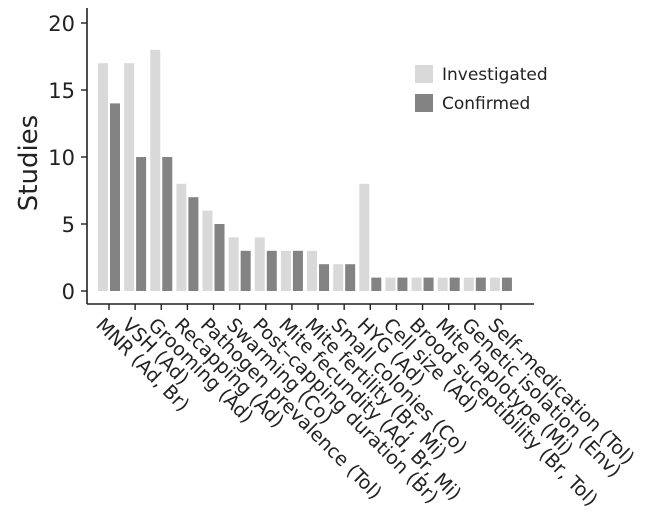 The image size is (661, 526). I want to click on y-axis-ticks: 0 5 10 15 20, so click(67, 158).